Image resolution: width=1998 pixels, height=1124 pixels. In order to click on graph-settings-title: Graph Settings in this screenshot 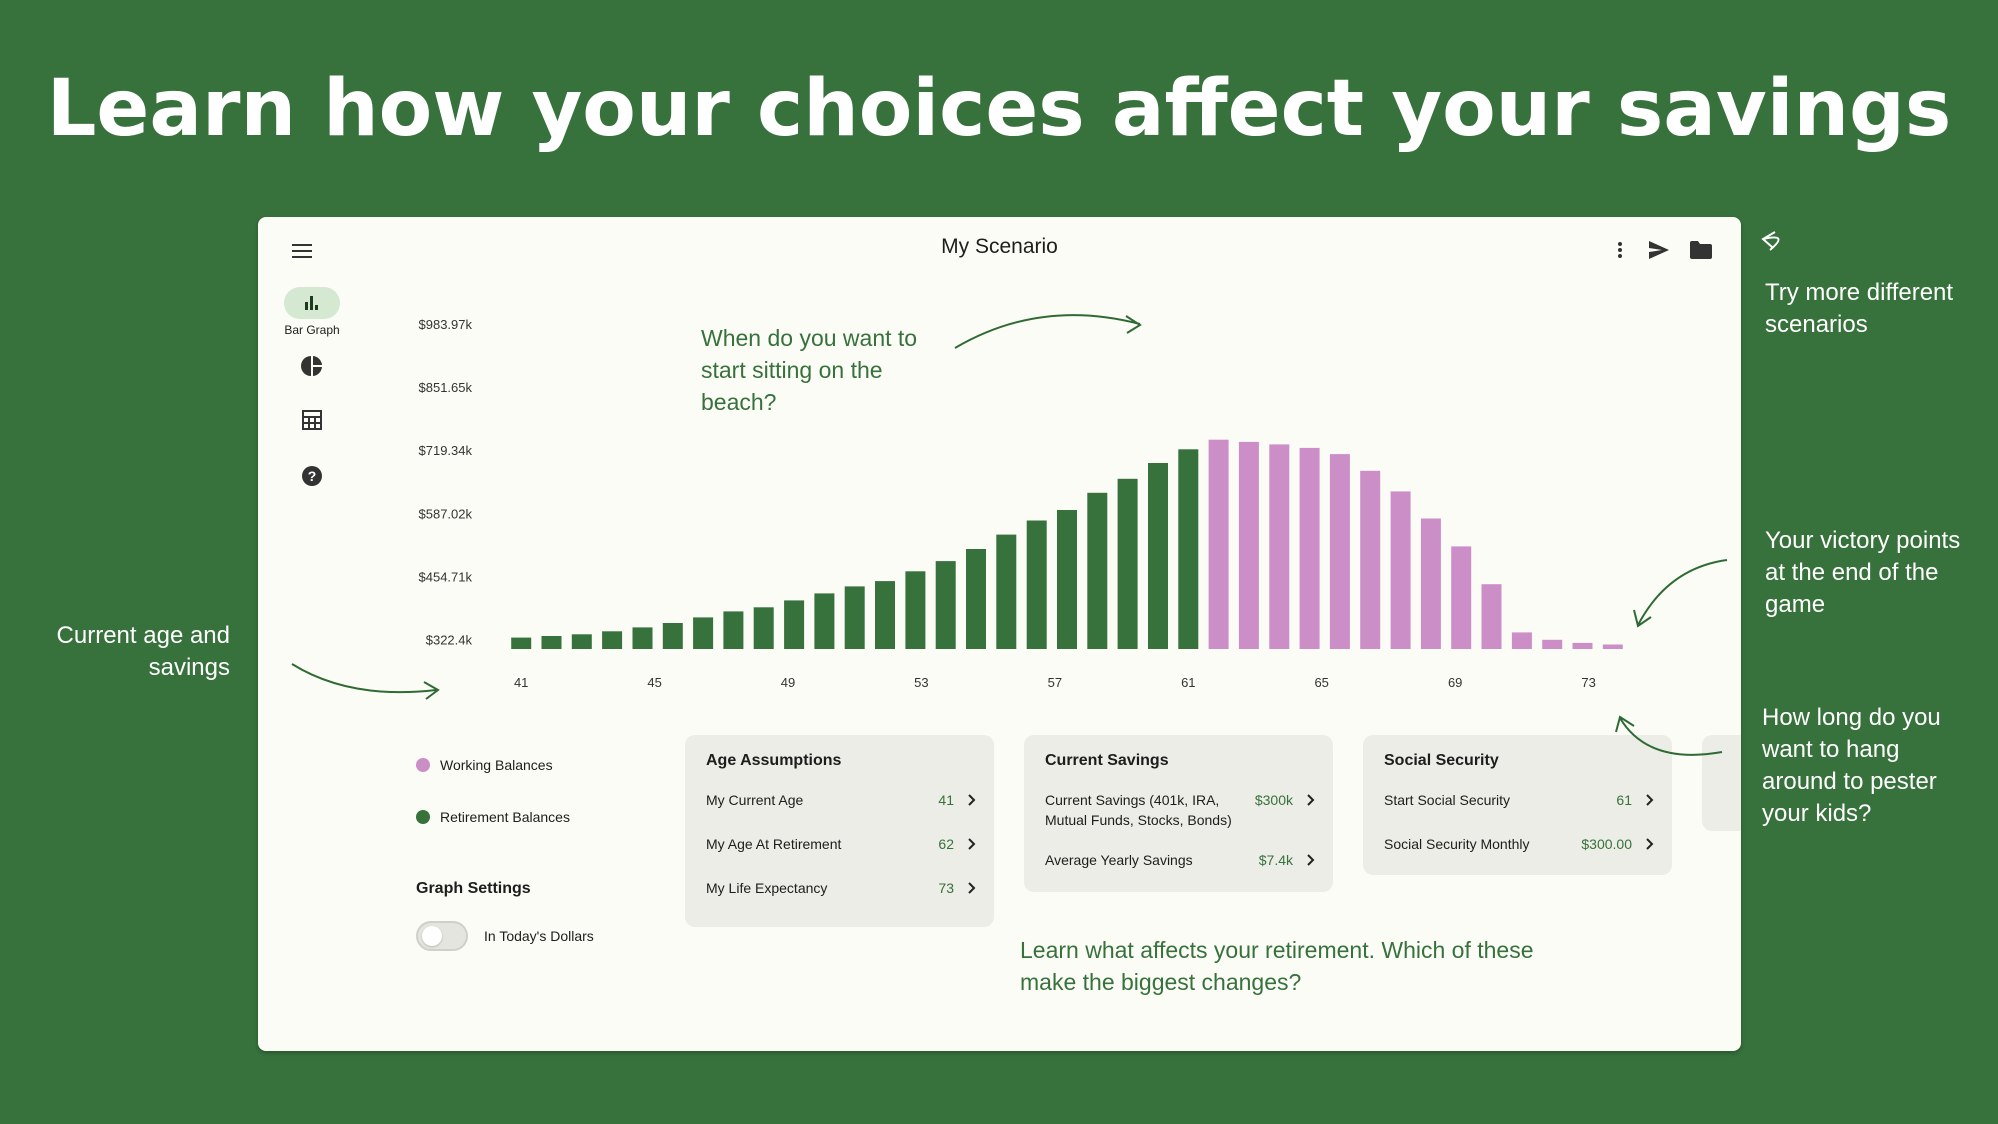, I will do `click(473, 889)`.